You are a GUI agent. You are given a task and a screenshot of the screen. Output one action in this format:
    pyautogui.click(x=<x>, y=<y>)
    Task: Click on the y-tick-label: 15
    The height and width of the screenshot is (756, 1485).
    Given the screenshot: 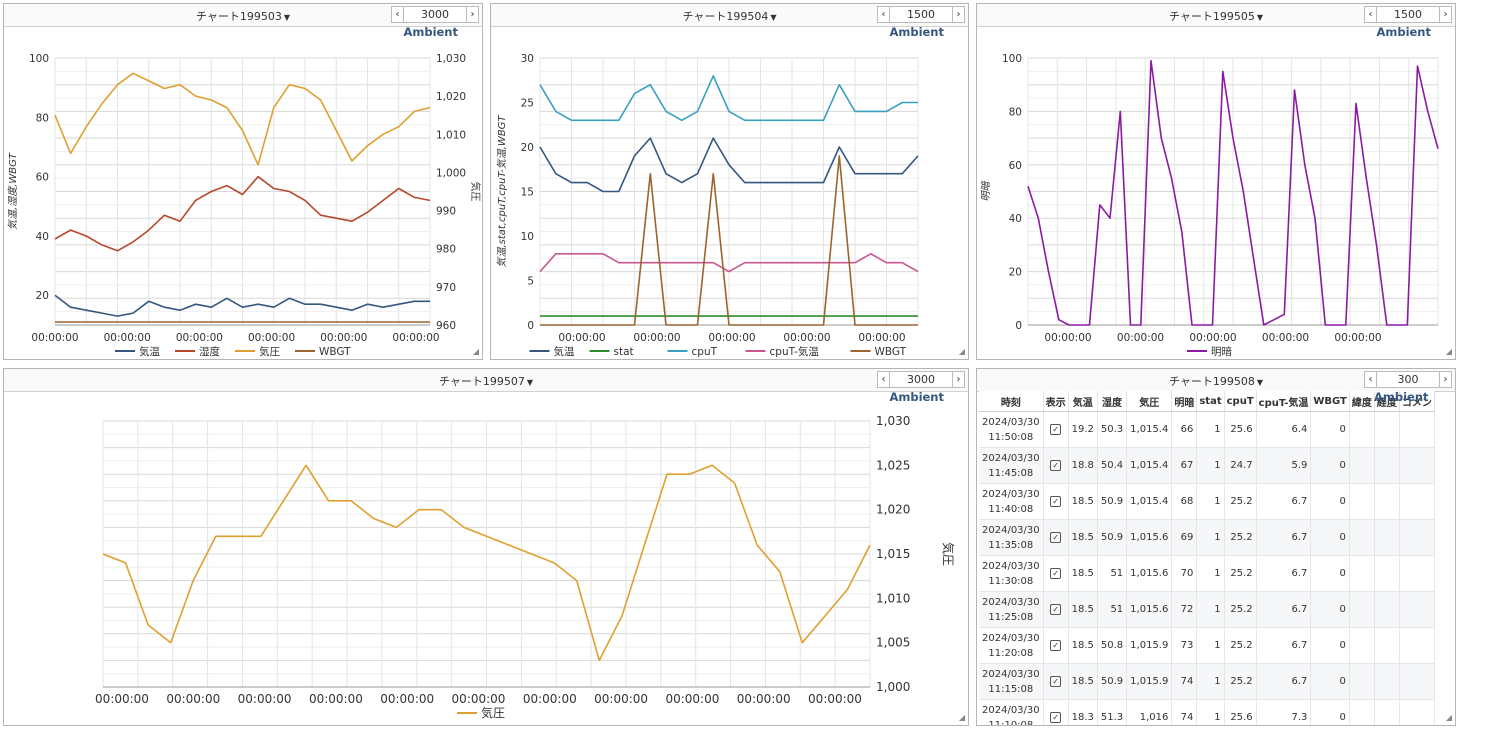 What is the action you would take?
    pyautogui.click(x=527, y=193)
    